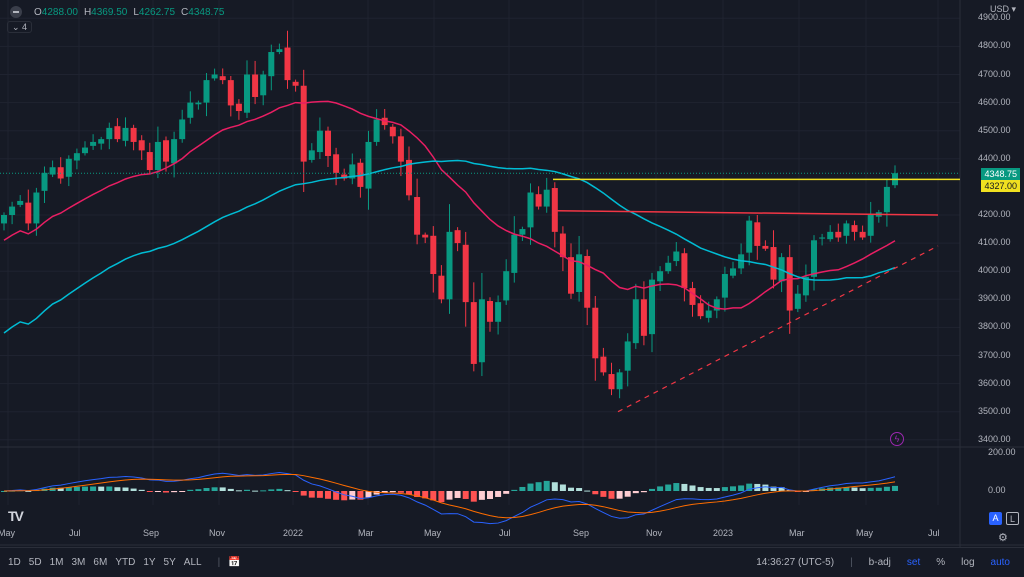  Describe the element at coordinates (20, 27) in the screenshot. I see `indicators-toggle: ⌄ 4` at that location.